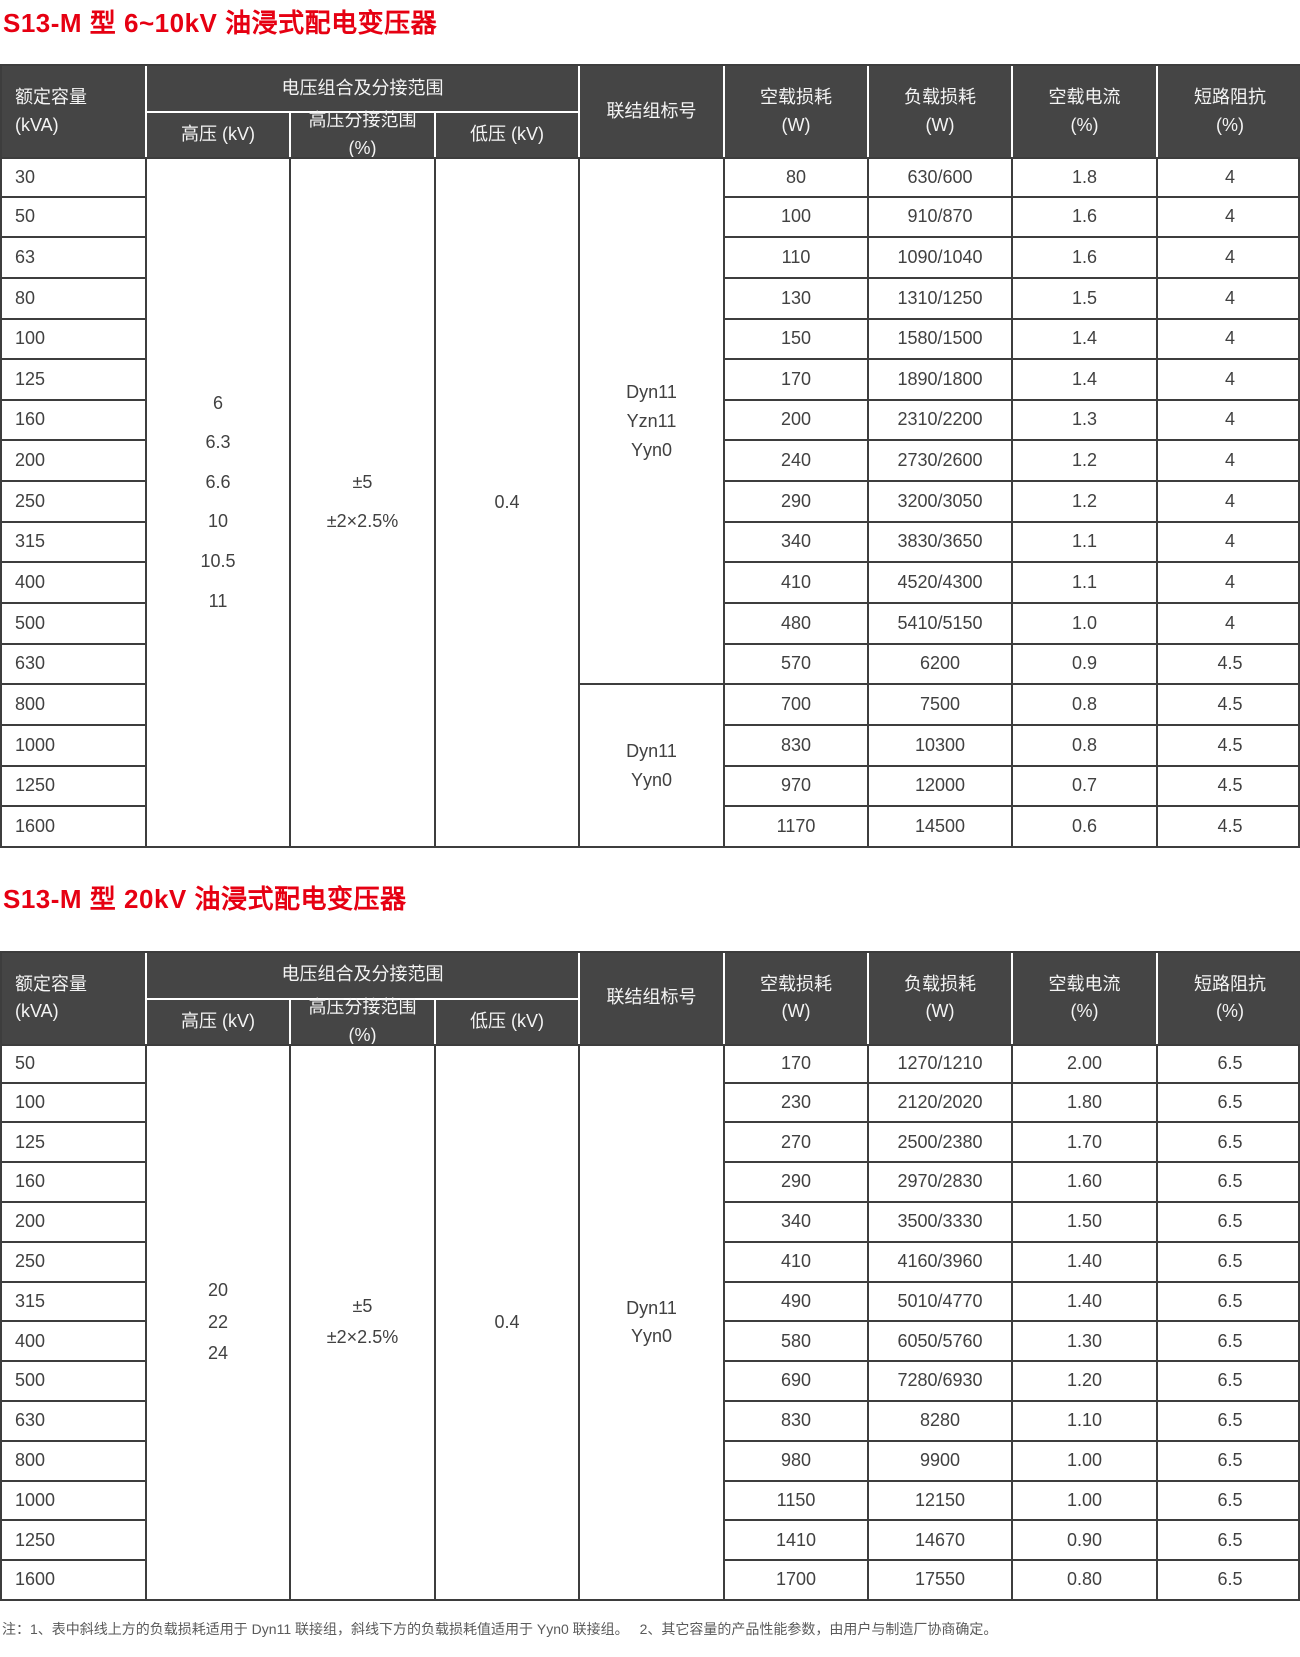 The height and width of the screenshot is (1657, 1300). I want to click on cell-line: 50, so click(25, 216).